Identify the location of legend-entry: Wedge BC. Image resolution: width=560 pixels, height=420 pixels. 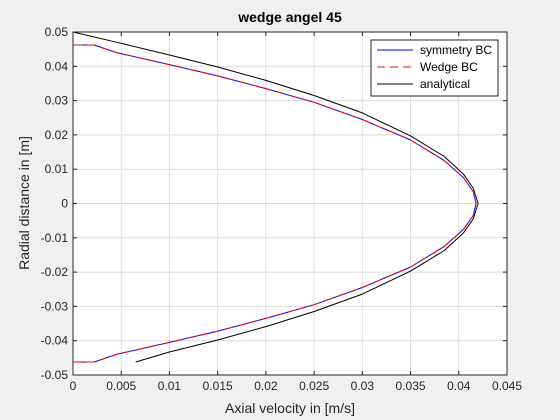
(449, 67).